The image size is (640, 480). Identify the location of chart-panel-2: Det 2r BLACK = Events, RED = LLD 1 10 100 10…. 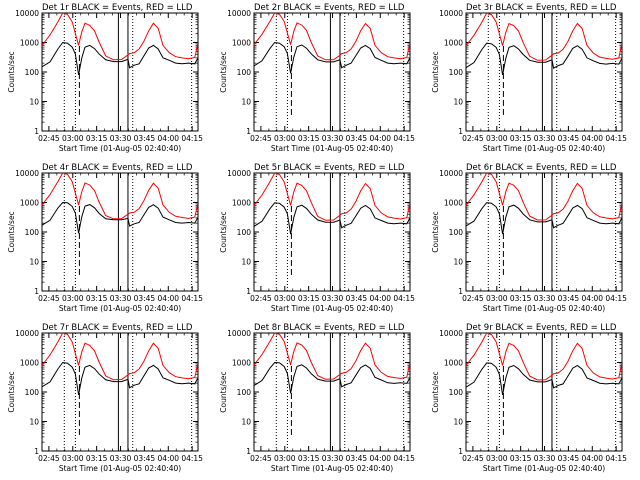
(317, 78).